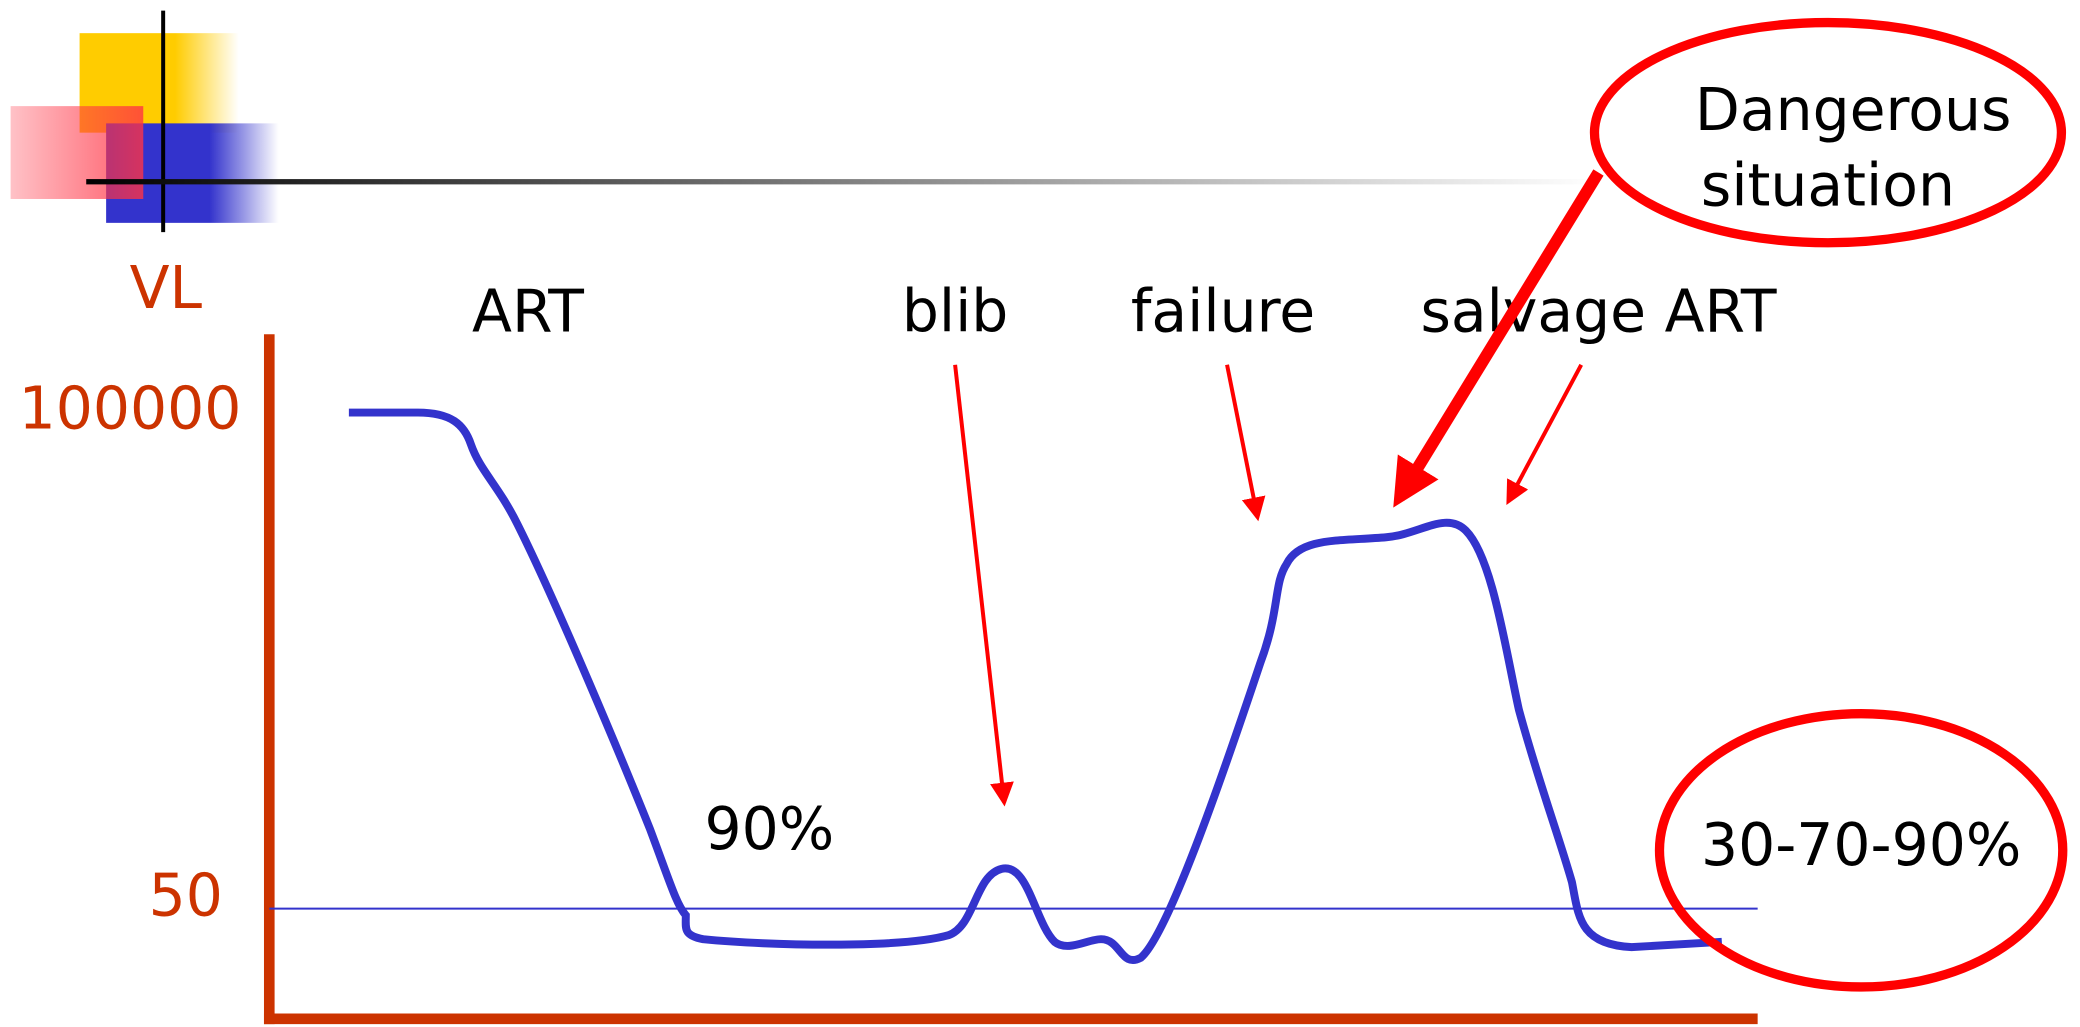 The width and height of the screenshot is (2080, 1027). I want to click on annotation: Dangerous, so click(1853, 110).